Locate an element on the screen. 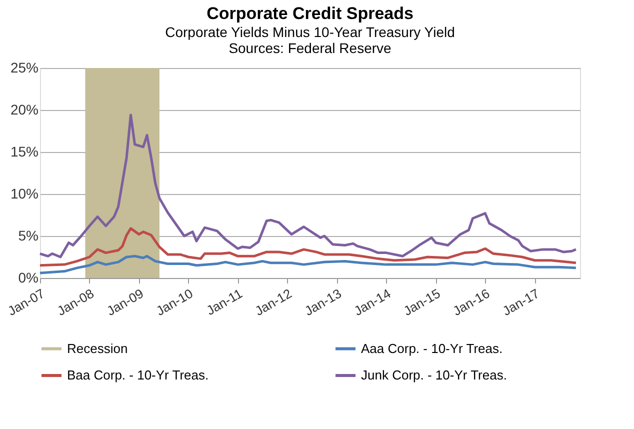 Image resolution: width=634 pixels, height=429 pixels. source-note: Sources: Federal Reserve is located at coordinates (310, 48).